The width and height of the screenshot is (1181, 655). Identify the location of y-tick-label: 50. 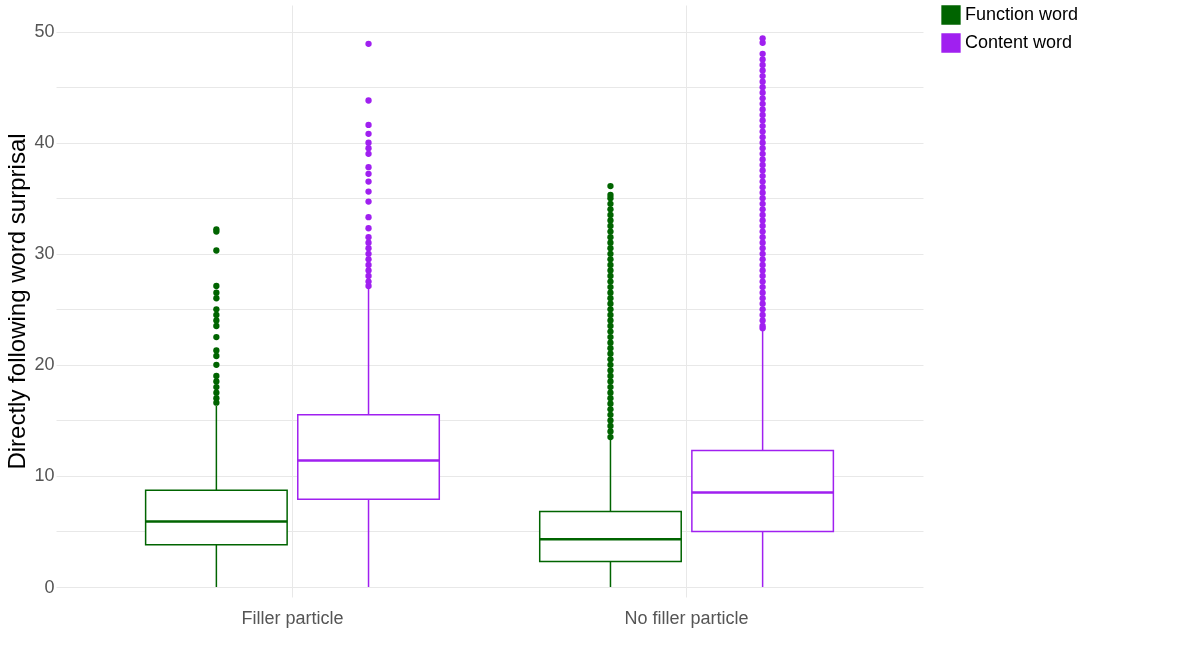
(44, 31).